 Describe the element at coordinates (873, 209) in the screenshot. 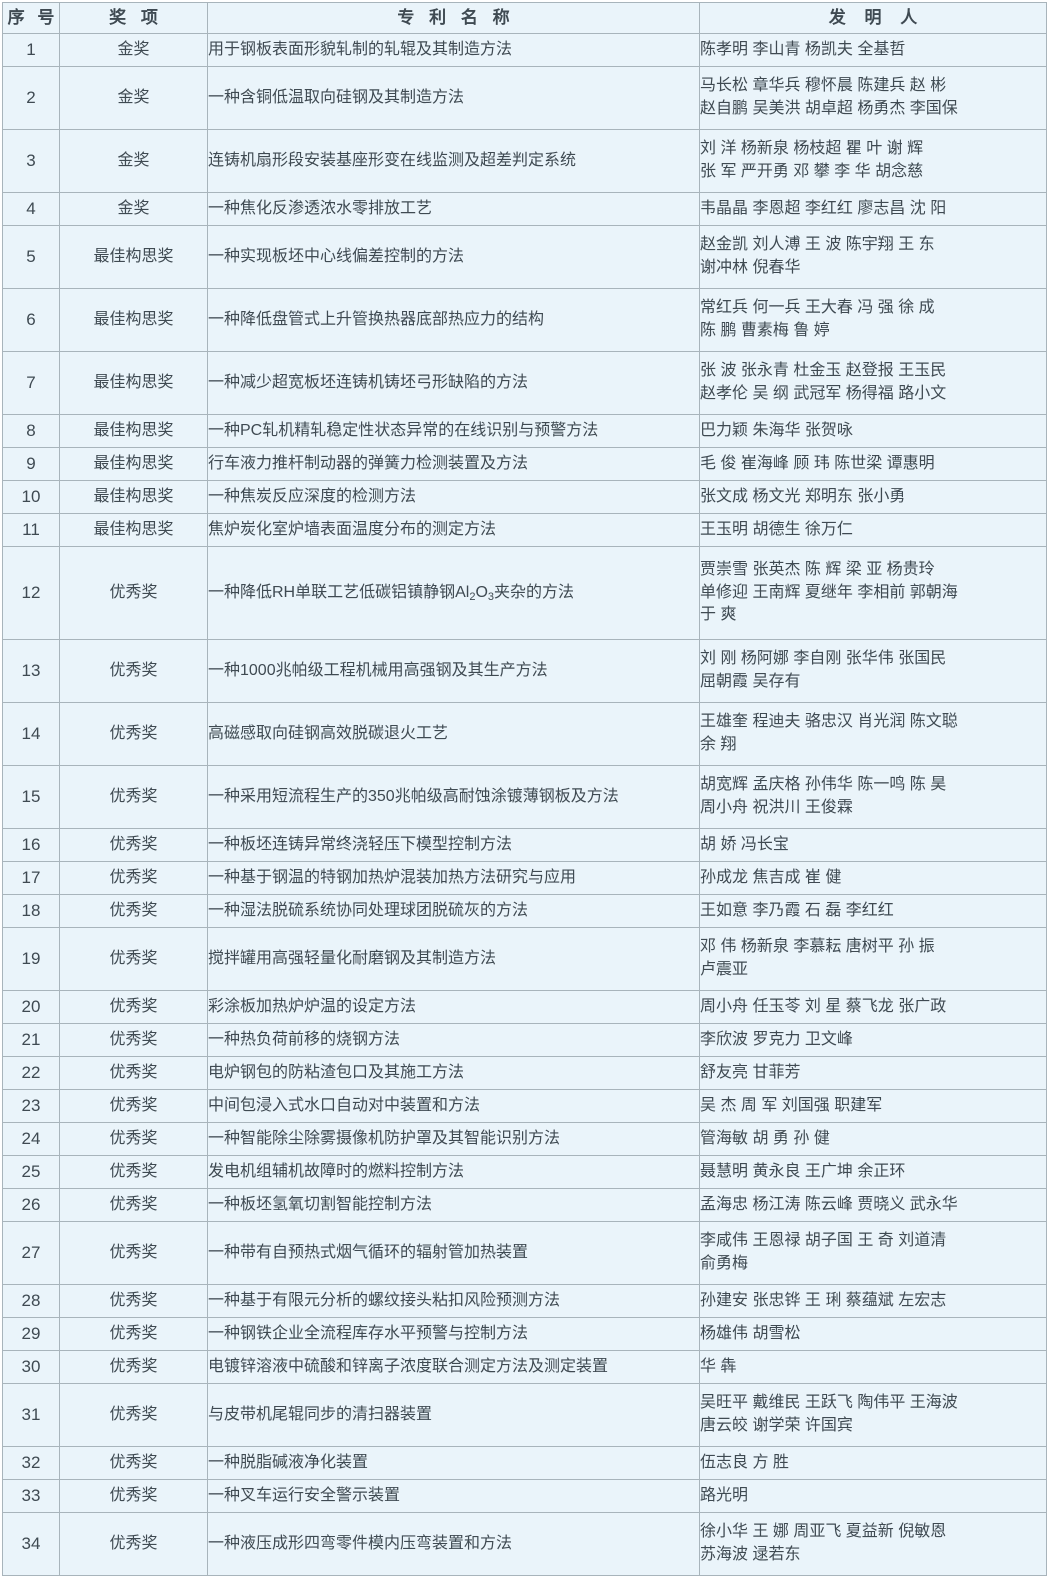

I see `cell-inventors: 韦晶晶 李恩超 李红红 廖志昌 沈 阳` at that location.